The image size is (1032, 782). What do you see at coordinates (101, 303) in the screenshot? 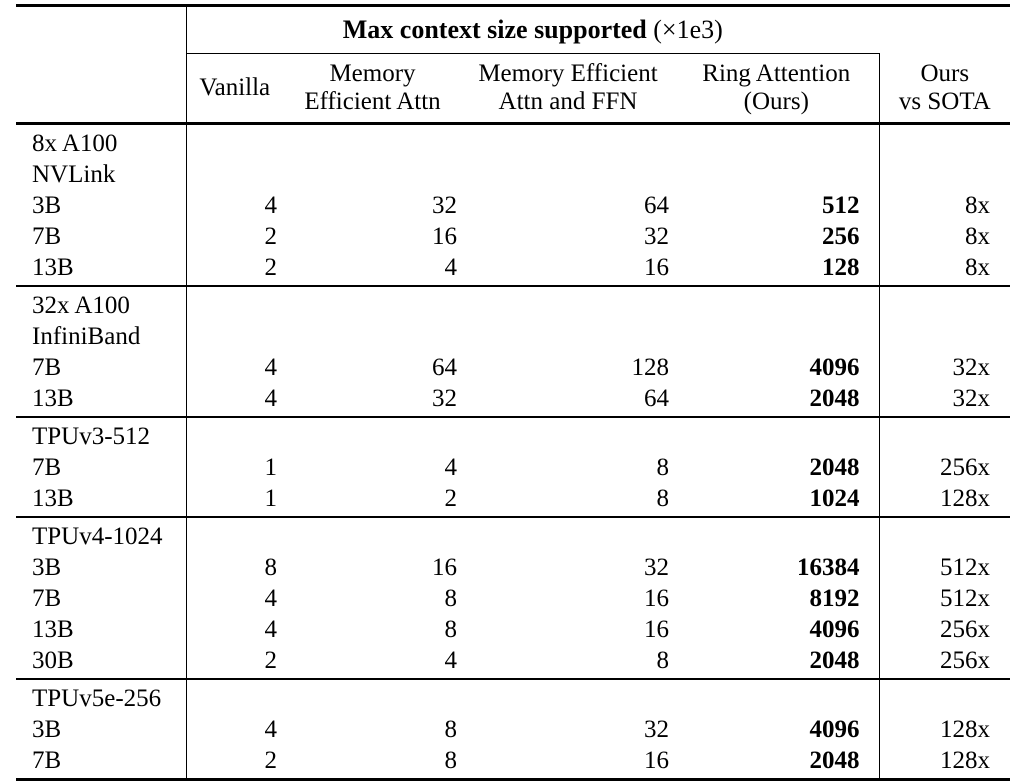
I see `row-group-label: 32x A100` at bounding box center [101, 303].